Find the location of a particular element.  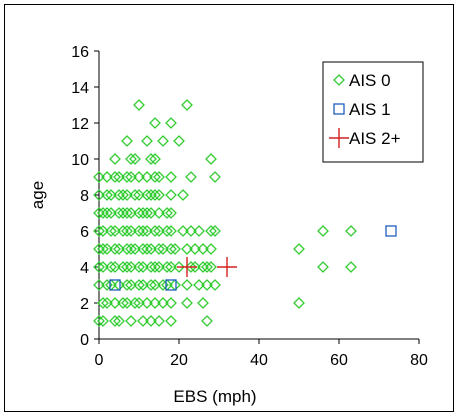

legend: AIS 0 AIS 1 AIS 2+ is located at coordinates (373, 112).